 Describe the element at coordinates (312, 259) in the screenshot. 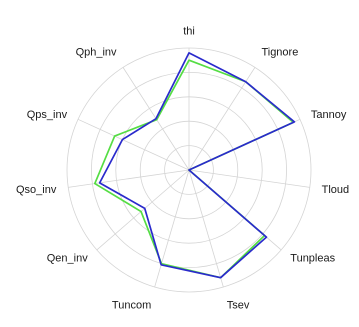

I see `axis-label-tunpleas: Tunpleas` at that location.